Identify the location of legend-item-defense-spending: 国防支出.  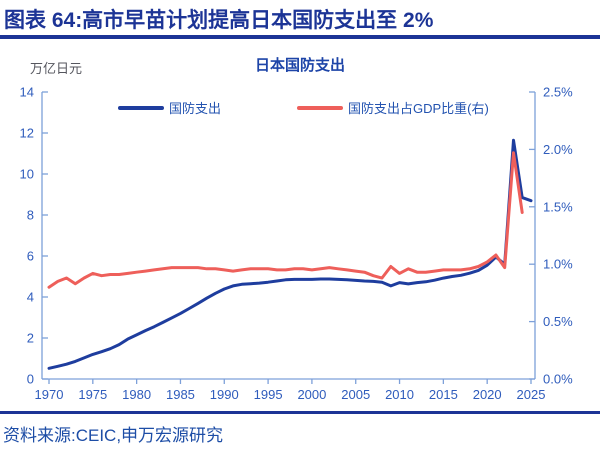
(169, 107).